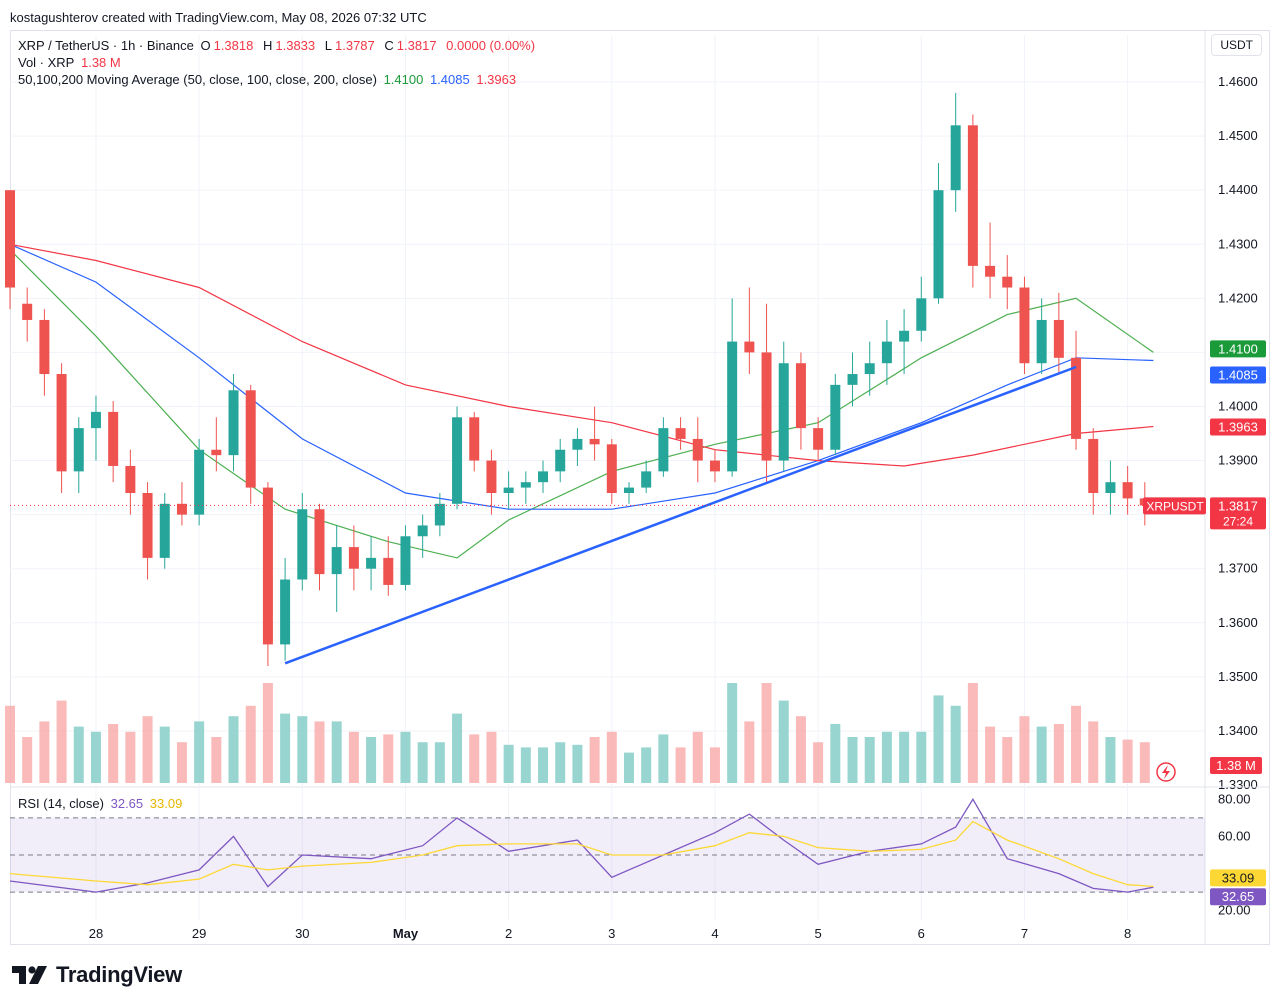  I want to click on price-axis-tick: 1.4600, so click(1238, 81).